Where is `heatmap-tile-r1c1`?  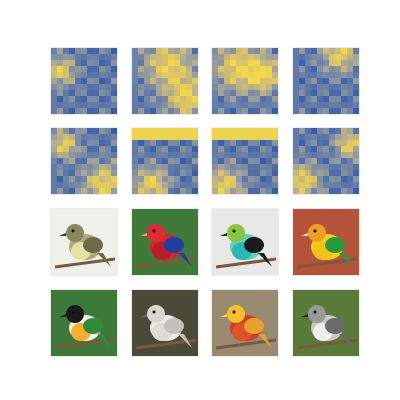
heatmap-tile-r1c1 is located at coordinates (165, 161).